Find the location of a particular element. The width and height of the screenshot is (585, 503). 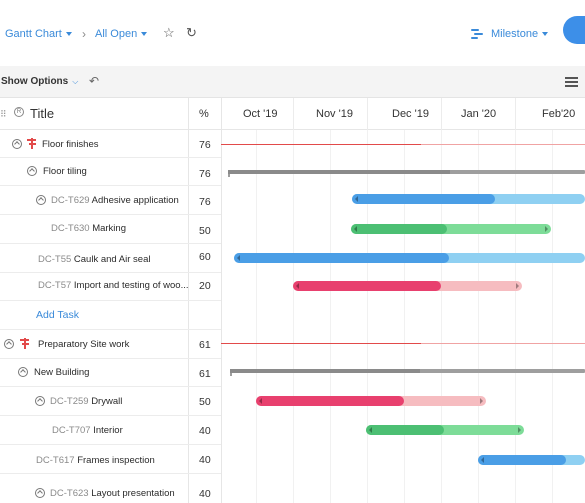

title-column-header: Title is located at coordinates (42, 113).